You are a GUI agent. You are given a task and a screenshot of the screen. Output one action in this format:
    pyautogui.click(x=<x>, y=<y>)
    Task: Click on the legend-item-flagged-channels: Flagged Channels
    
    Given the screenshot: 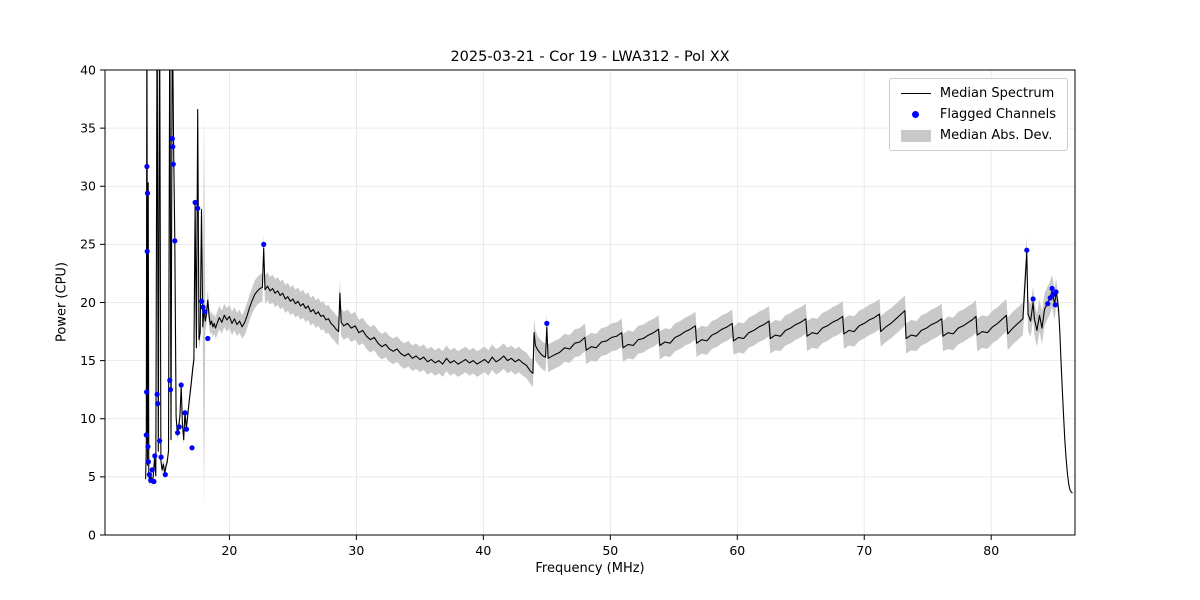 What is the action you would take?
    pyautogui.click(x=978, y=114)
    